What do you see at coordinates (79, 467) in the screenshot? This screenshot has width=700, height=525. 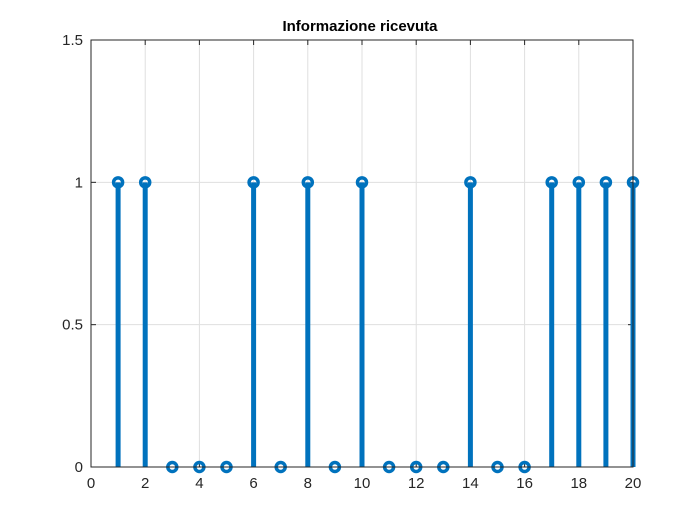 I see `y-tick-label: 0` at bounding box center [79, 467].